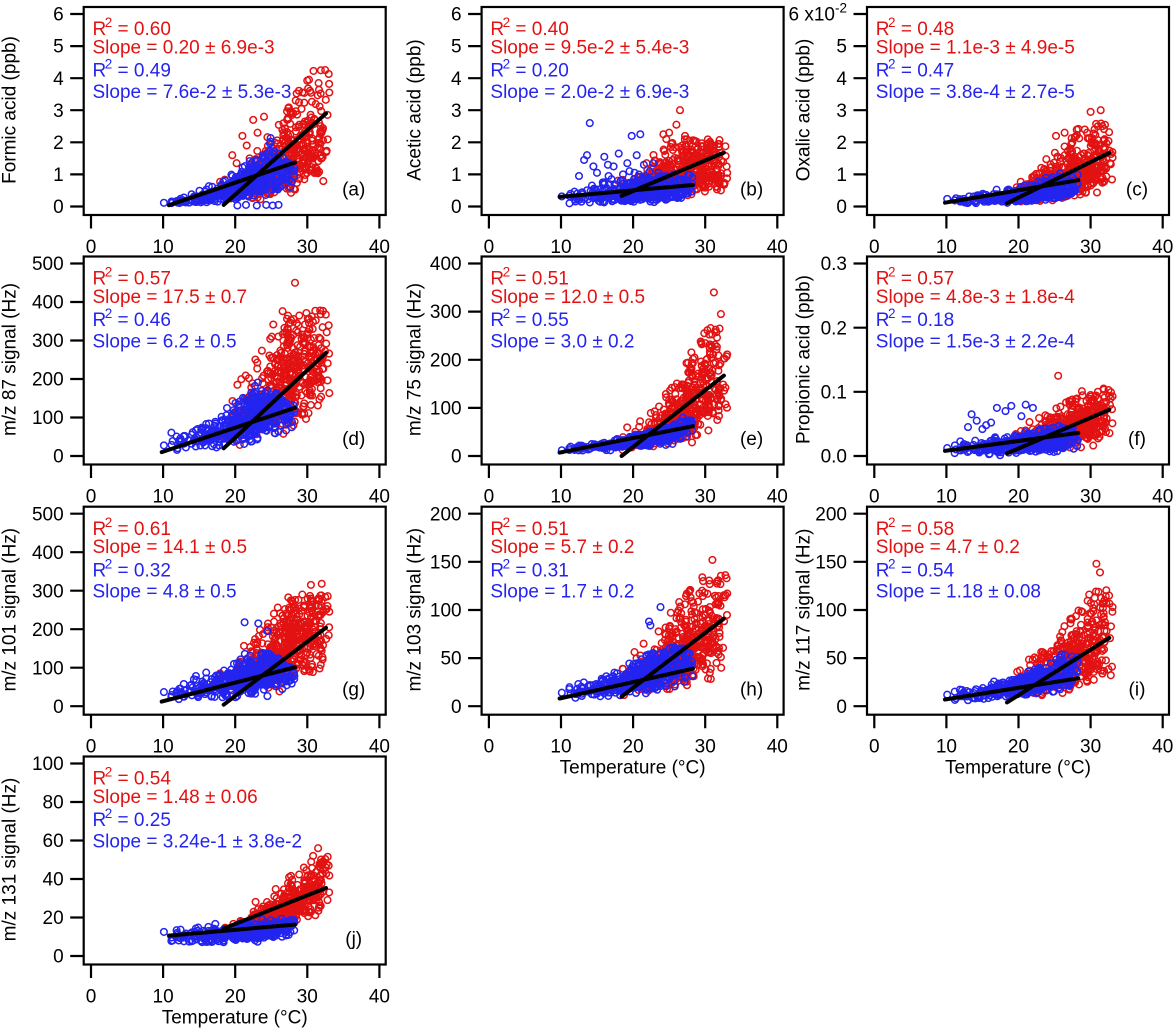 Image resolution: width=1176 pixels, height=1032 pixels. Describe the element at coordinates (836, 659) in the screenshot. I see `svg-text: 50` at that location.